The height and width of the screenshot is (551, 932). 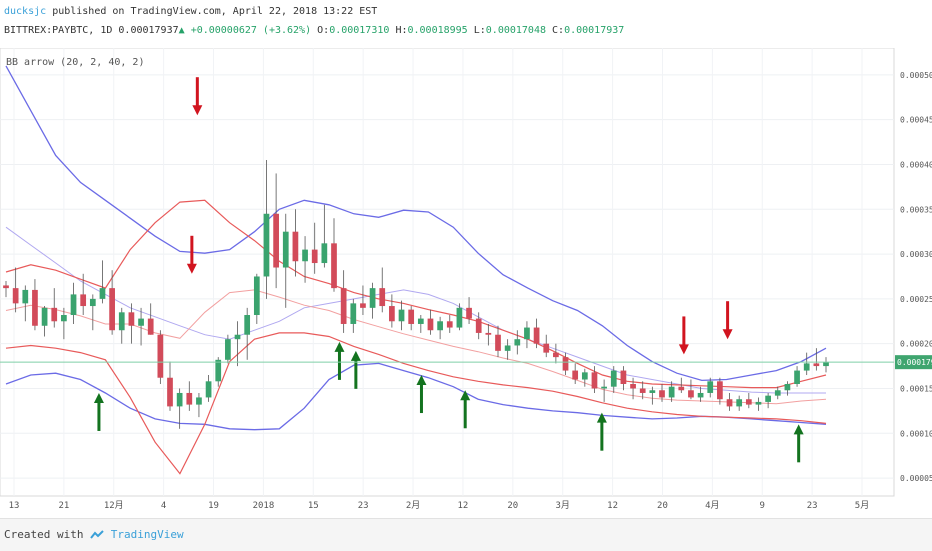 What do you see at coordinates (14, 506) in the screenshot?
I see `x-tick-label: 13` at bounding box center [14, 506].